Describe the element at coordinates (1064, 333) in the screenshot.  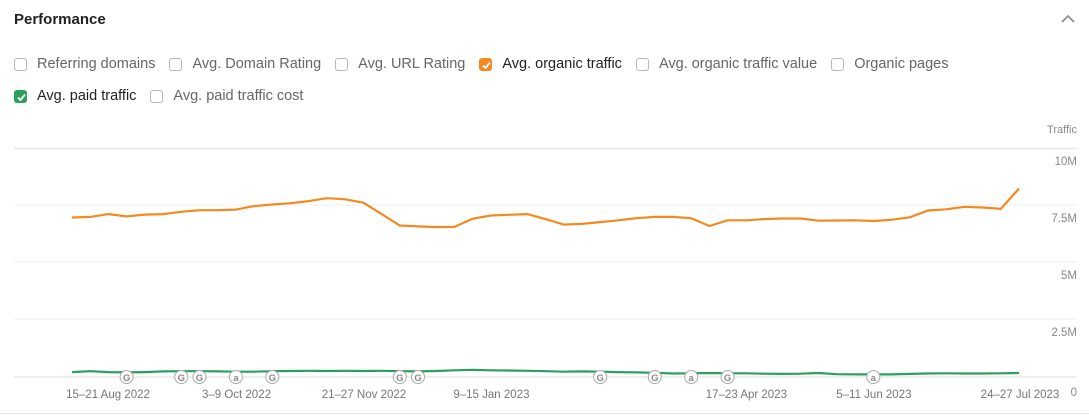
I see `y-tick-label: 2.5M` at that location.